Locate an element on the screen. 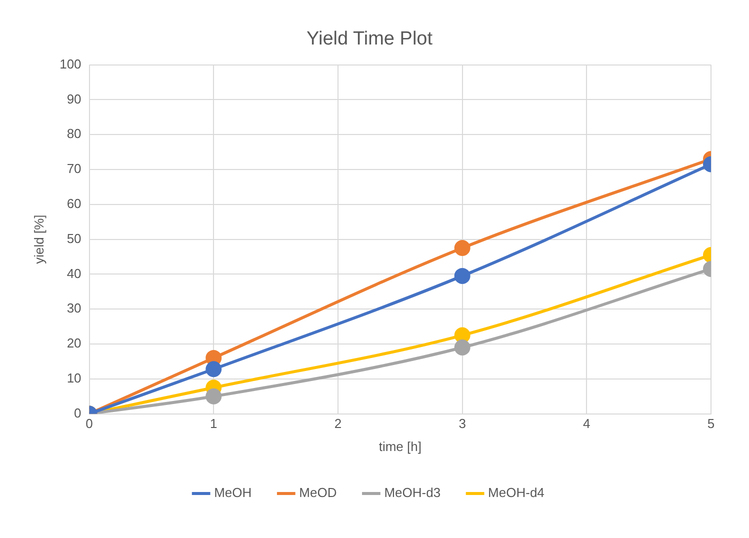 Image resolution: width=749 pixels, height=538 pixels. x-tick-label: 1 is located at coordinates (214, 424).